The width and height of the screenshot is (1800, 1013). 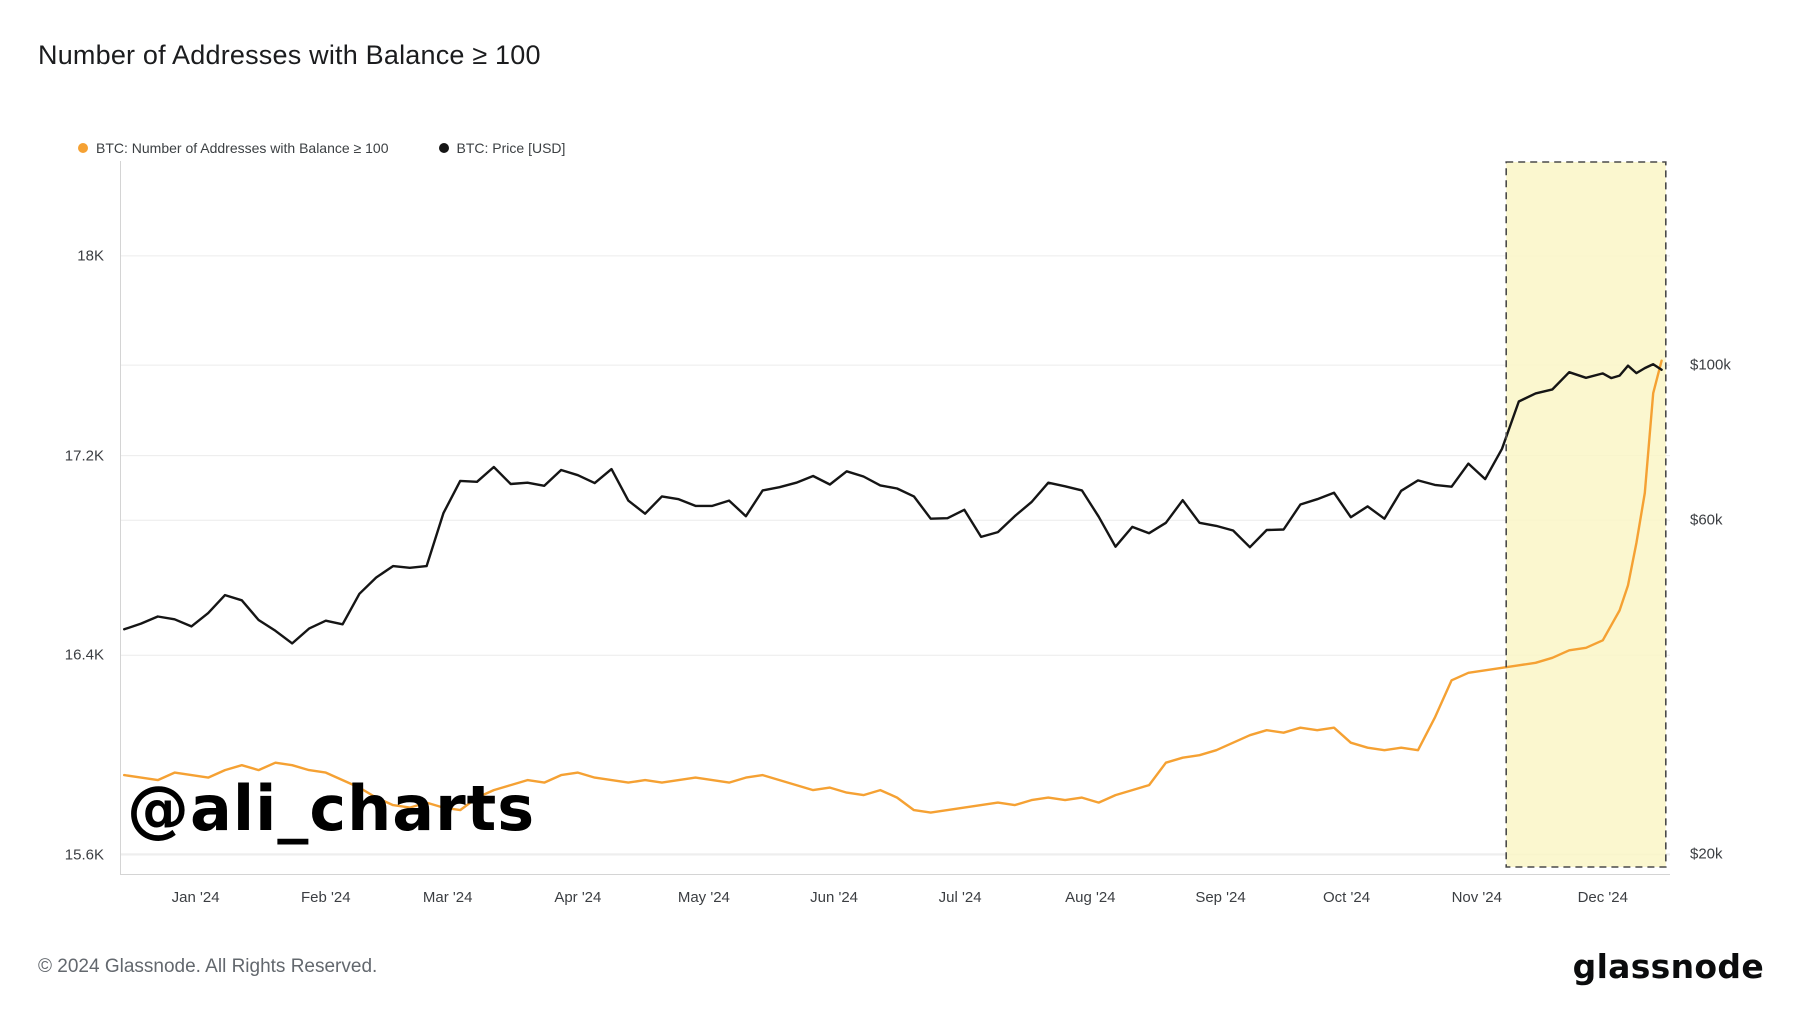 What do you see at coordinates (443, 148) in the screenshot?
I see `legend-dot-price-icon` at bounding box center [443, 148].